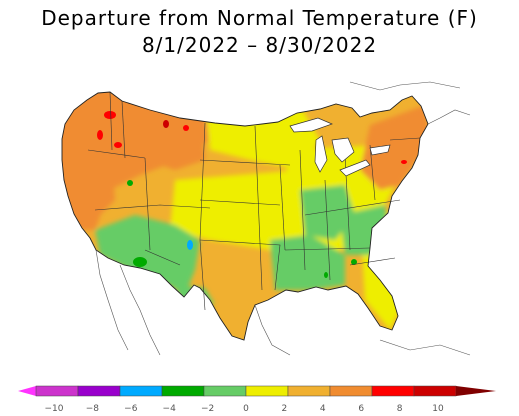 This screenshot has height=416, width=519. What do you see at coordinates (92, 182) in the screenshot?
I see `california-warm` at bounding box center [92, 182].